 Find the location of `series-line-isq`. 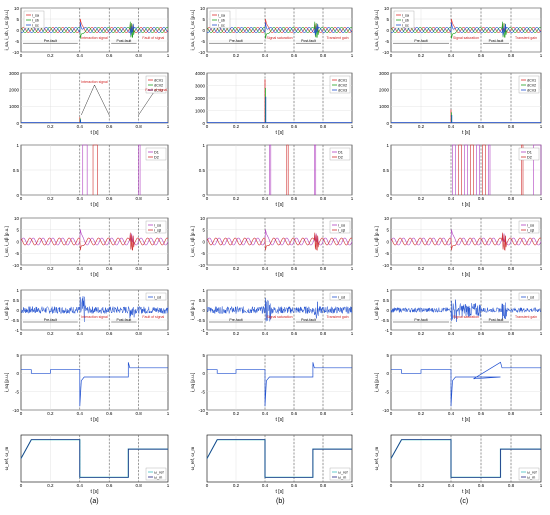

series-line-isq is located at coordinates (466, 384).